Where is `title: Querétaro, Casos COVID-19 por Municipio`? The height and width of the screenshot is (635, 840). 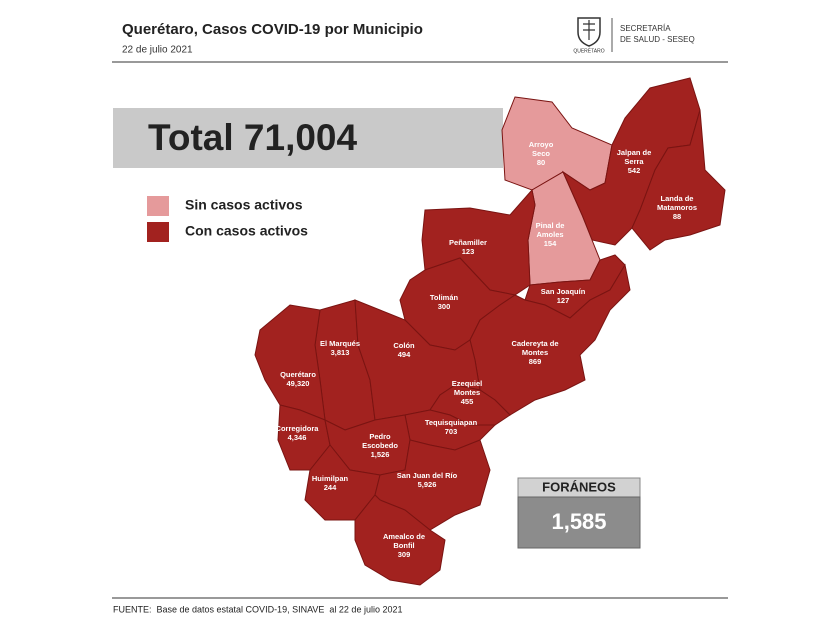 title: Querétaro, Casos COVID-19 por Municipio is located at coordinates (272, 29).